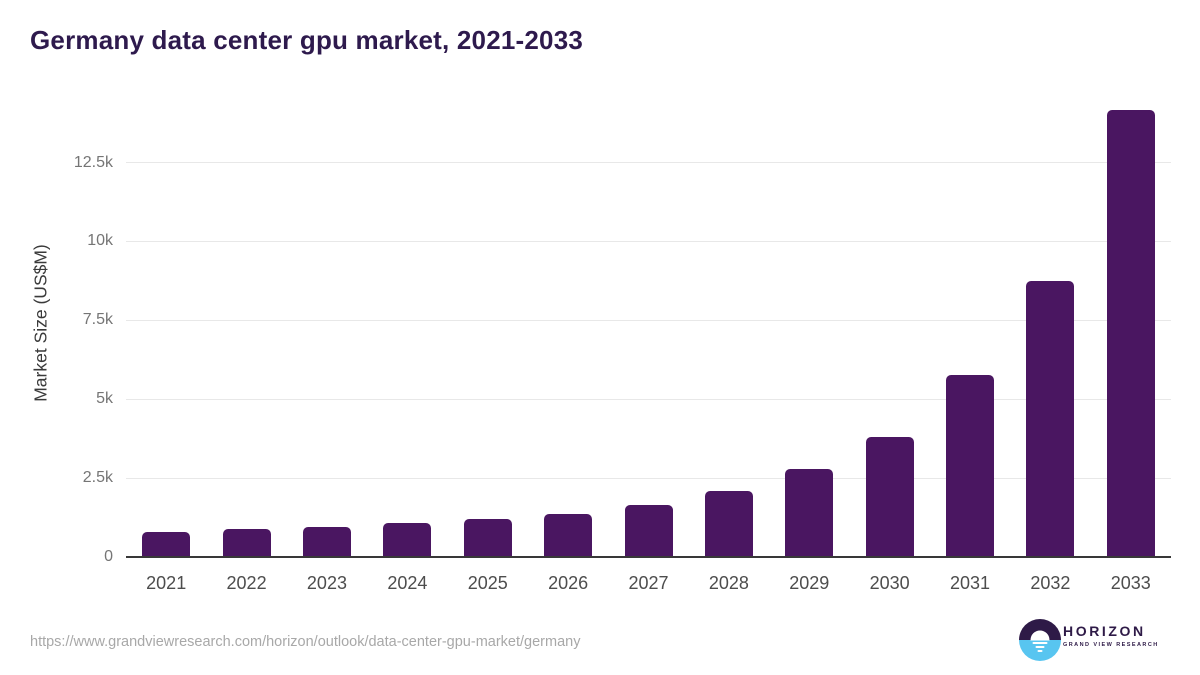  Describe the element at coordinates (809, 513) in the screenshot. I see `bar-2029` at that location.